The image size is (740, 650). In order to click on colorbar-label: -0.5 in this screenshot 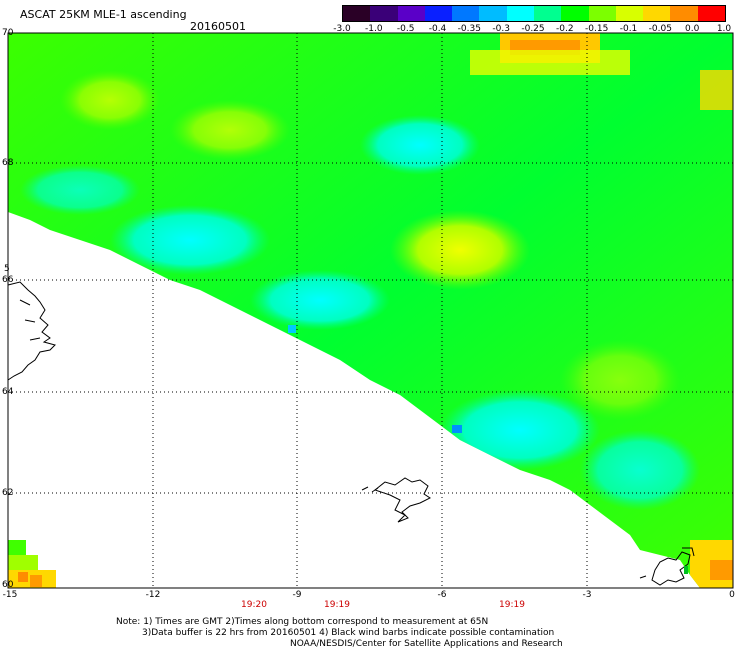, I will do `click(405, 29)`.